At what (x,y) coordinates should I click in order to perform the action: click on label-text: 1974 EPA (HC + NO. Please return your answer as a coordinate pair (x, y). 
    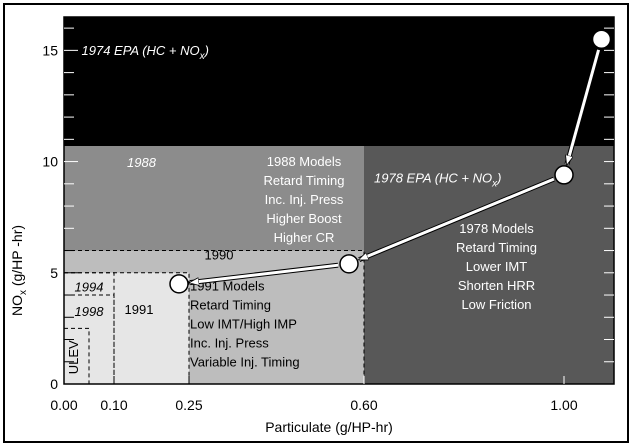
    Looking at the image, I should click on (141, 50).